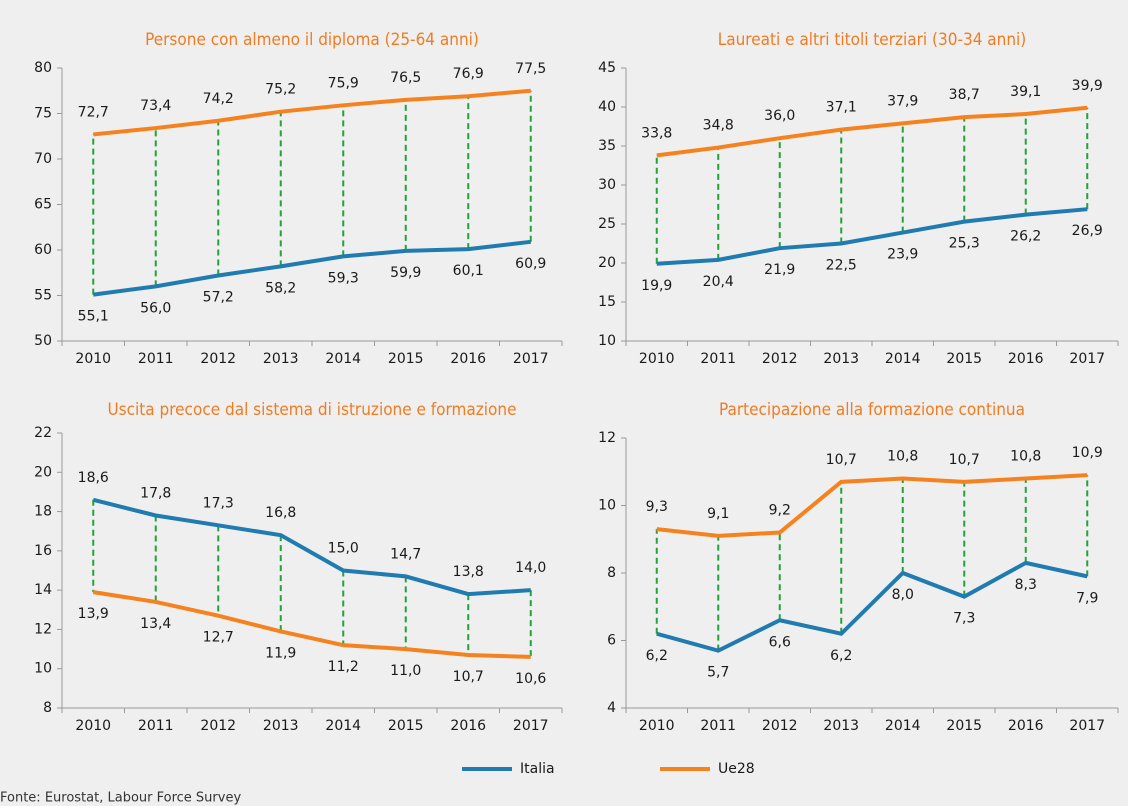  Describe the element at coordinates (405, 671) in the screenshot. I see `data-label: 11,0` at that location.